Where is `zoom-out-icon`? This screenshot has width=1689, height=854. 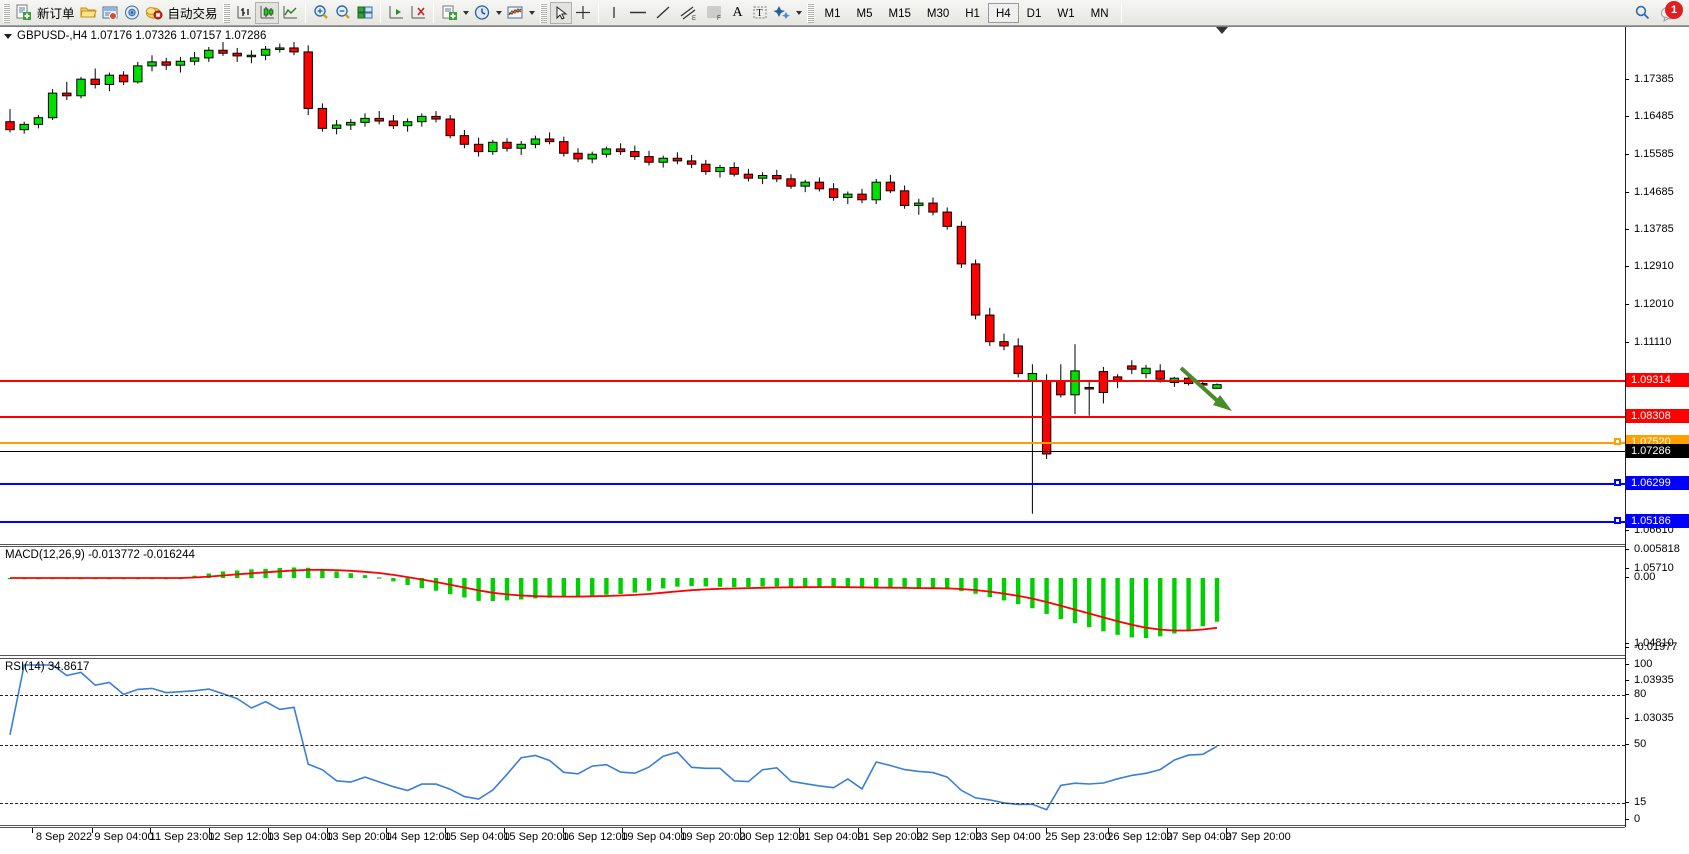
zoom-out-icon is located at coordinates (342, 12).